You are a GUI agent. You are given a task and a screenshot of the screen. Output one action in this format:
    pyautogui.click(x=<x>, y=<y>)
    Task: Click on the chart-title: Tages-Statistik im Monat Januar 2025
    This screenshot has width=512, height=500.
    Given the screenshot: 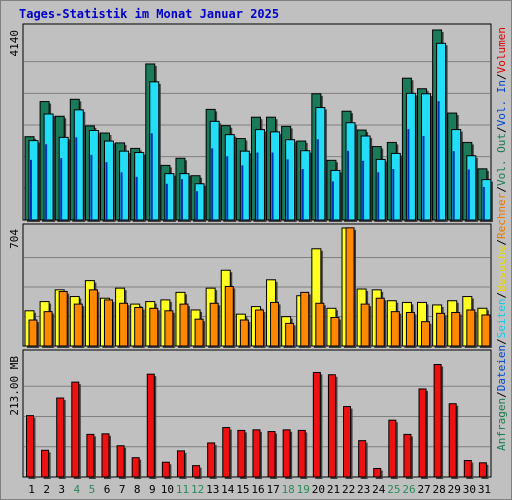 What is the action you would take?
    pyautogui.click(x=149, y=14)
    